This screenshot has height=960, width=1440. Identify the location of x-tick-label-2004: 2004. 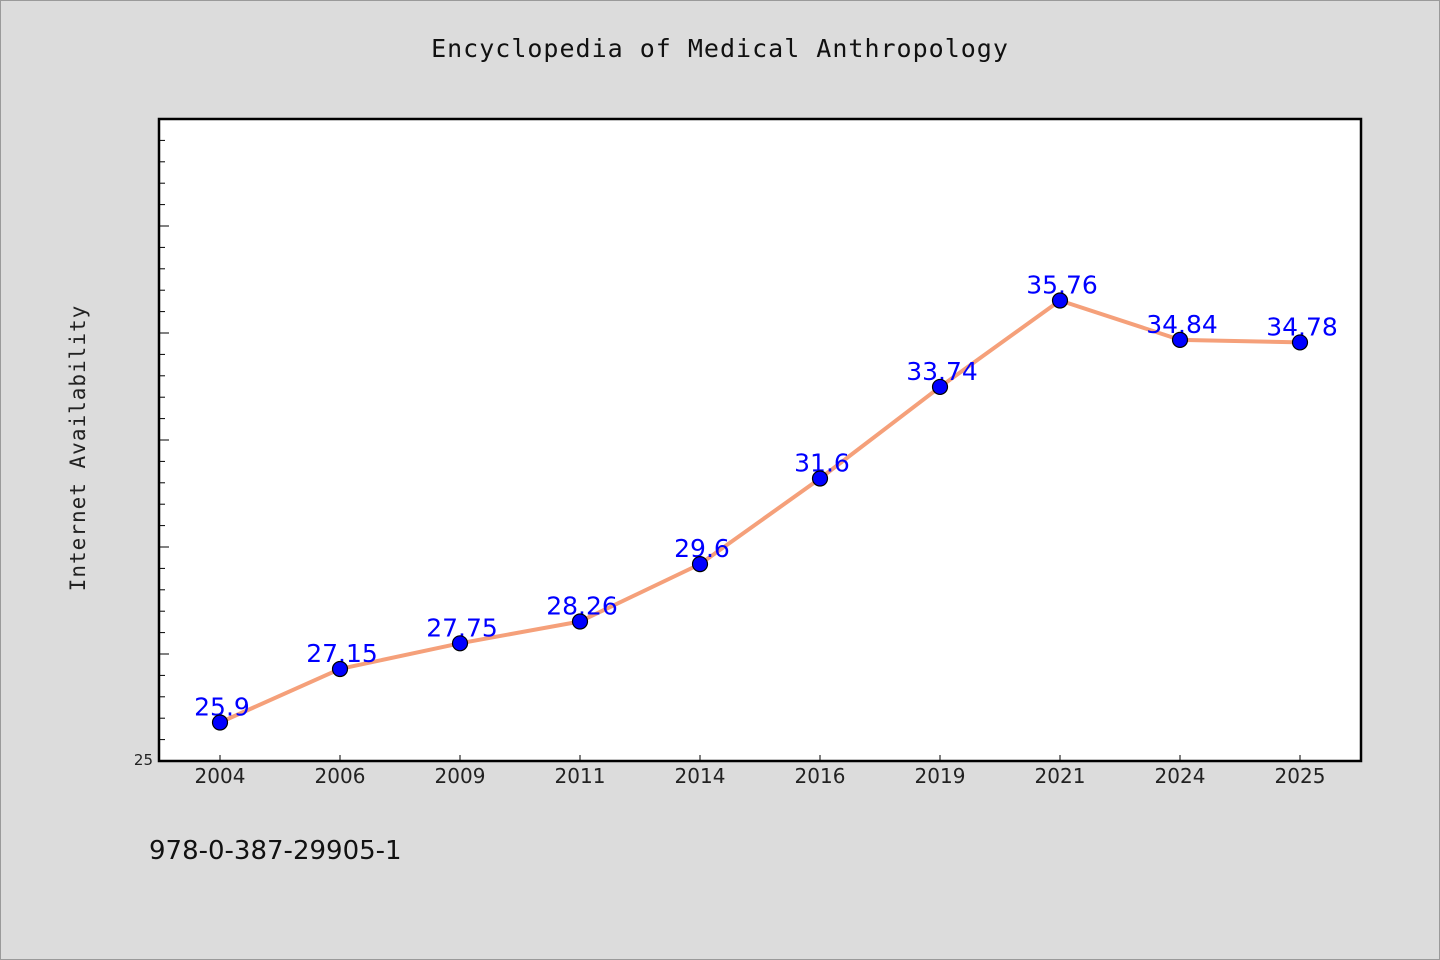
(220, 776).